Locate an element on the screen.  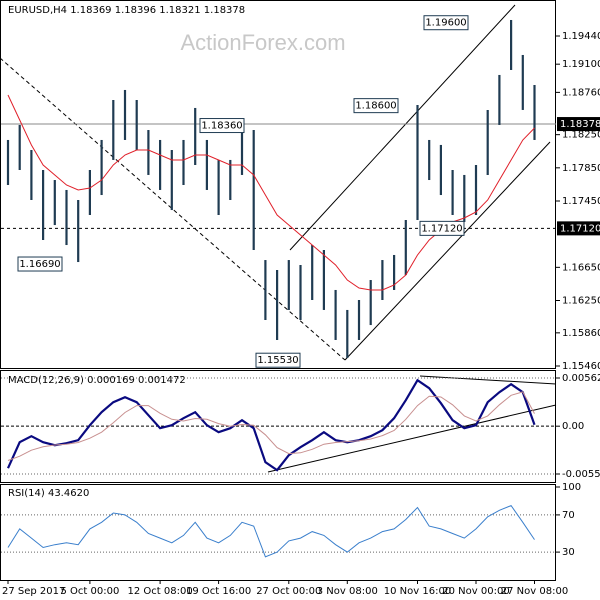
y-tick-label: 1.17850 is located at coordinates (581, 168).